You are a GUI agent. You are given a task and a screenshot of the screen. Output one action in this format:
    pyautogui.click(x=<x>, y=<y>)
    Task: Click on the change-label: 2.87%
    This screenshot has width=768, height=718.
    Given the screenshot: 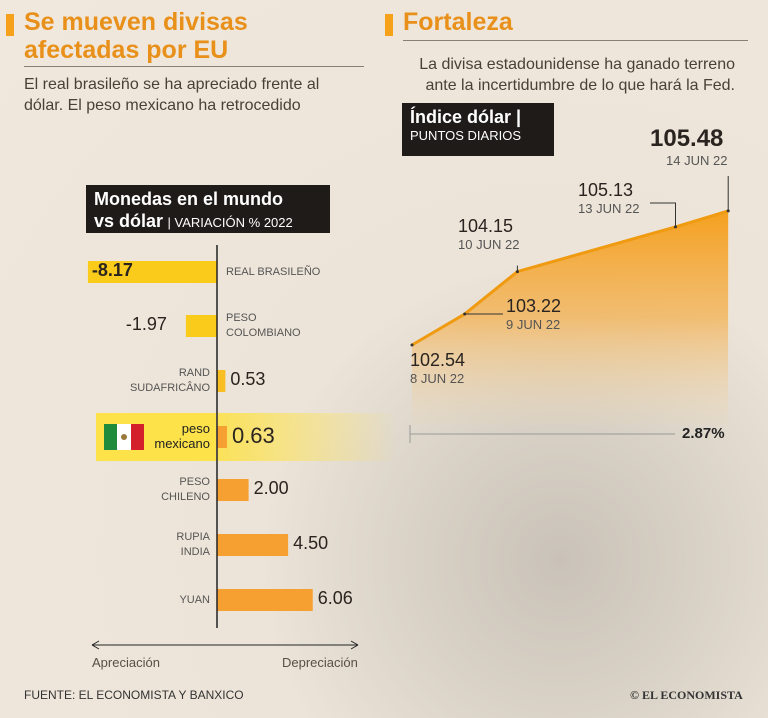 What is the action you would take?
    pyautogui.click(x=703, y=433)
    